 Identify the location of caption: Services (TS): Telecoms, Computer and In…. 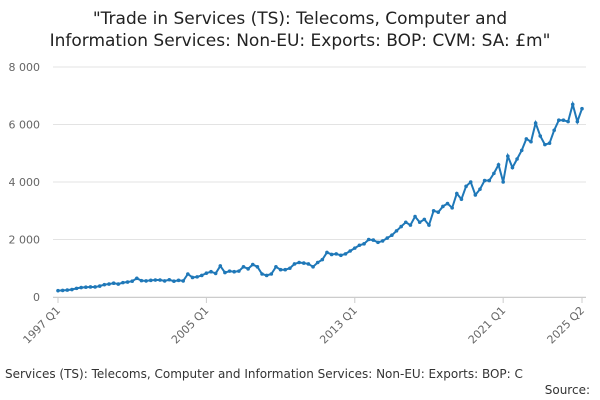
(264, 374).